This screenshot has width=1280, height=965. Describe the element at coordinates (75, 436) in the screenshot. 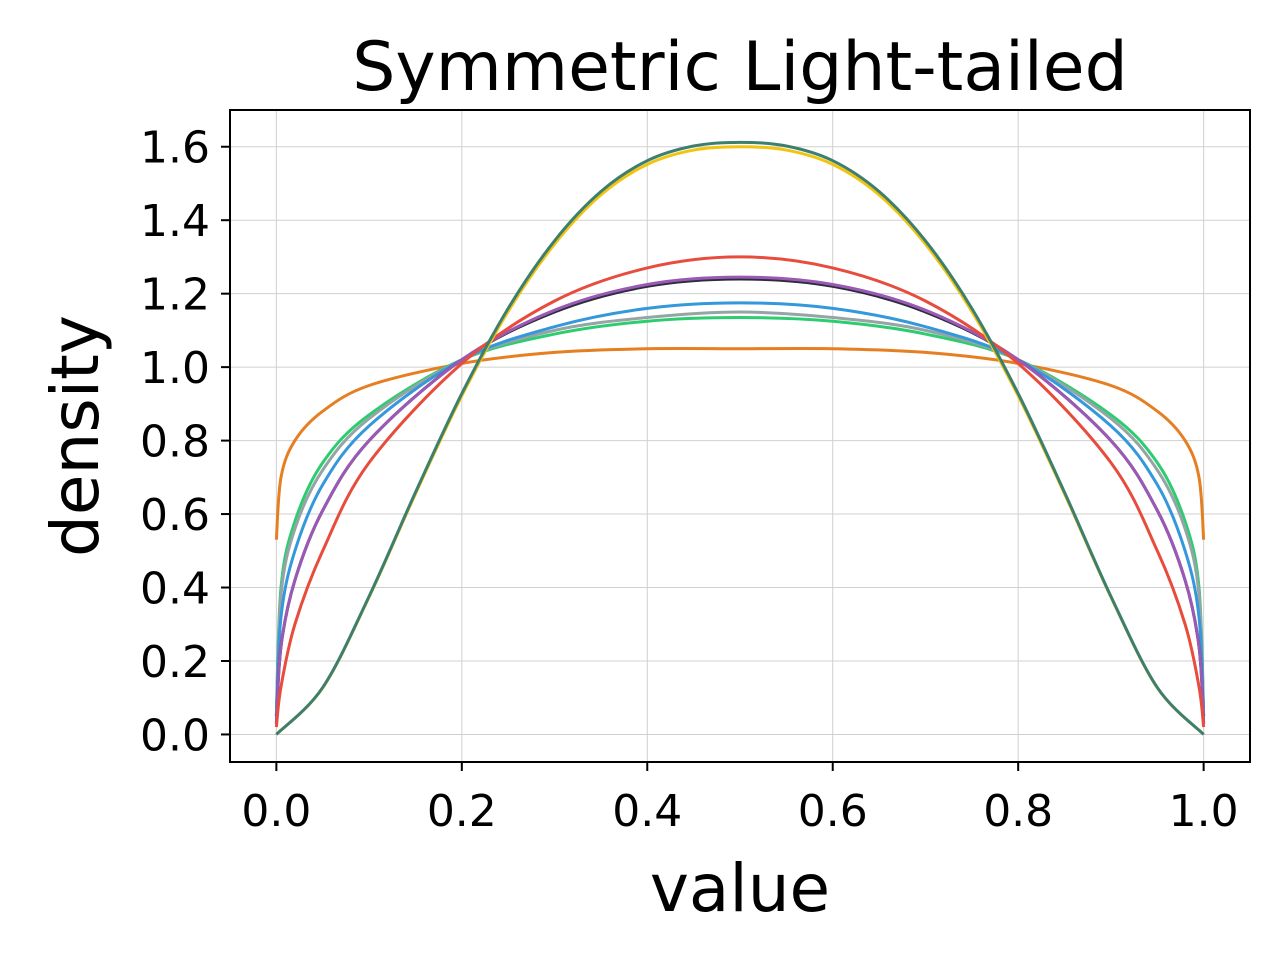

I see `y-axis-label: density` at that location.